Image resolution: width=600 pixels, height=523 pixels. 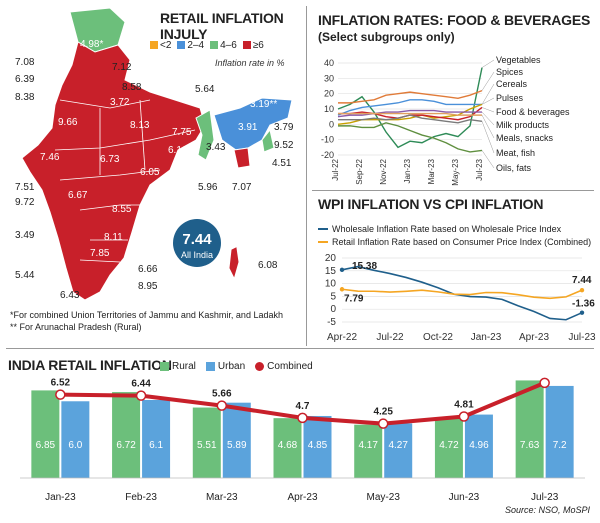 I want to click on urban-value-label: 6.1, so click(x=156, y=445).